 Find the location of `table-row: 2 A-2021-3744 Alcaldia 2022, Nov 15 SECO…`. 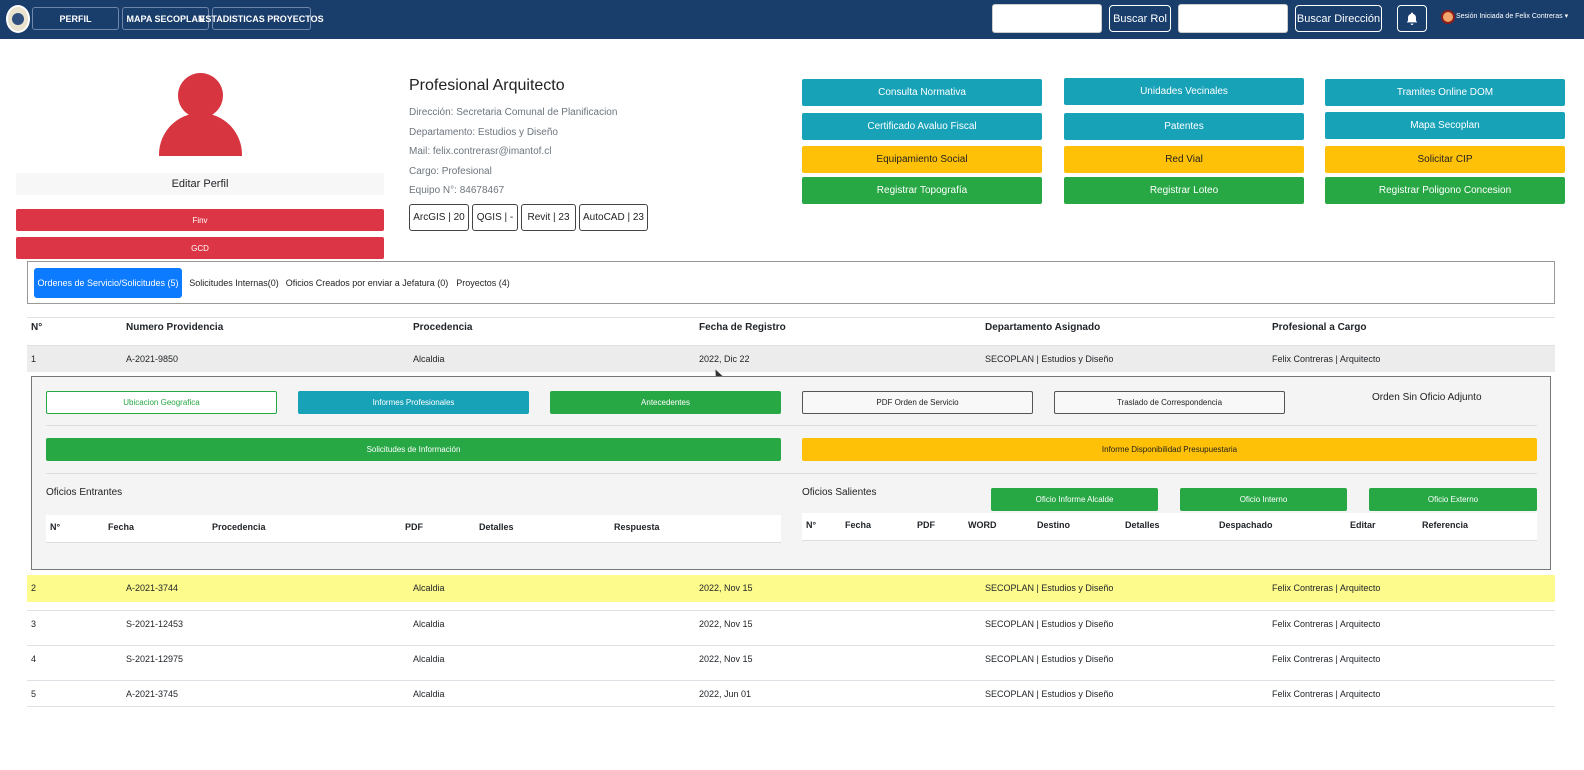

table-row: 2 A-2021-3744 Alcaldia 2022, Nov 15 SECO… is located at coordinates (791, 588).